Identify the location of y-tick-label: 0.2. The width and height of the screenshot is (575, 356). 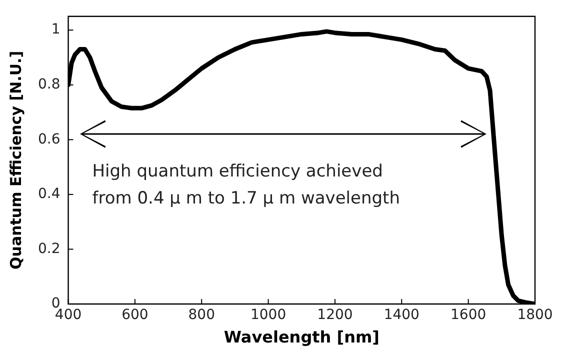
(49, 248).